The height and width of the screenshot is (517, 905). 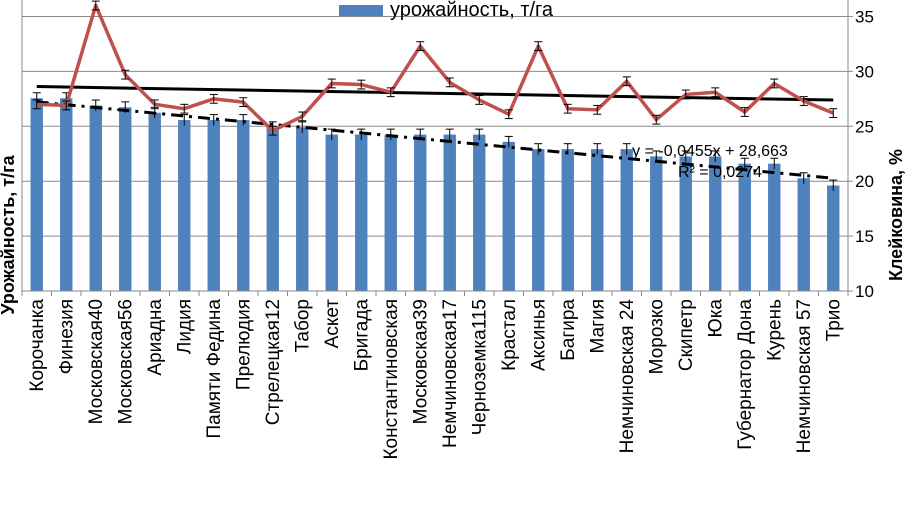 What do you see at coordinates (125, 361) in the screenshot?
I see `category-label: Московская56` at bounding box center [125, 361].